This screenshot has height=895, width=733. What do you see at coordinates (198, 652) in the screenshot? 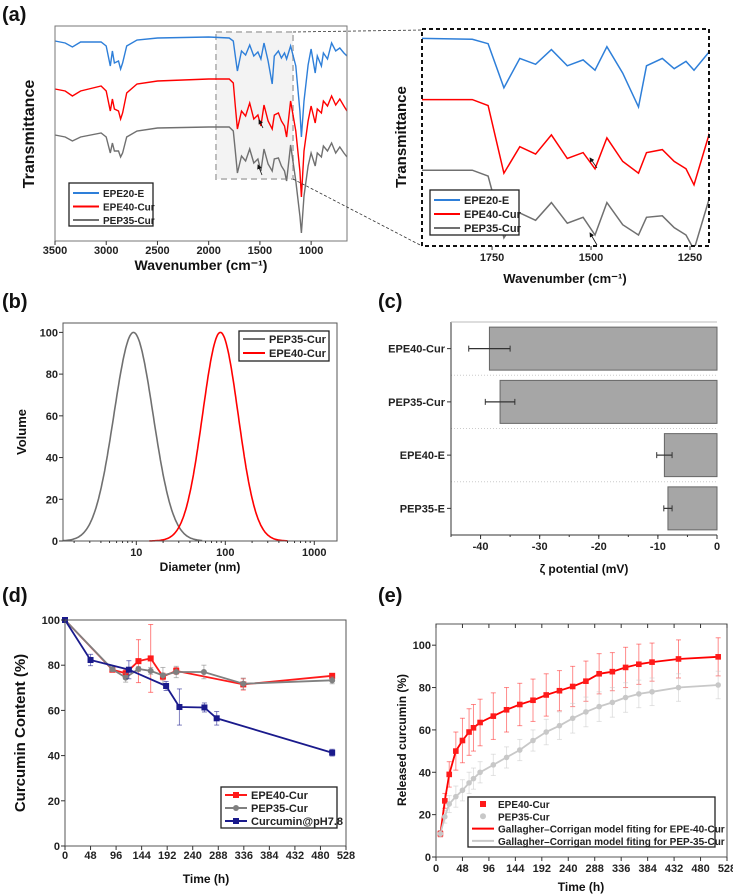
I see `d-line-PEP35-Cur` at bounding box center [198, 652].